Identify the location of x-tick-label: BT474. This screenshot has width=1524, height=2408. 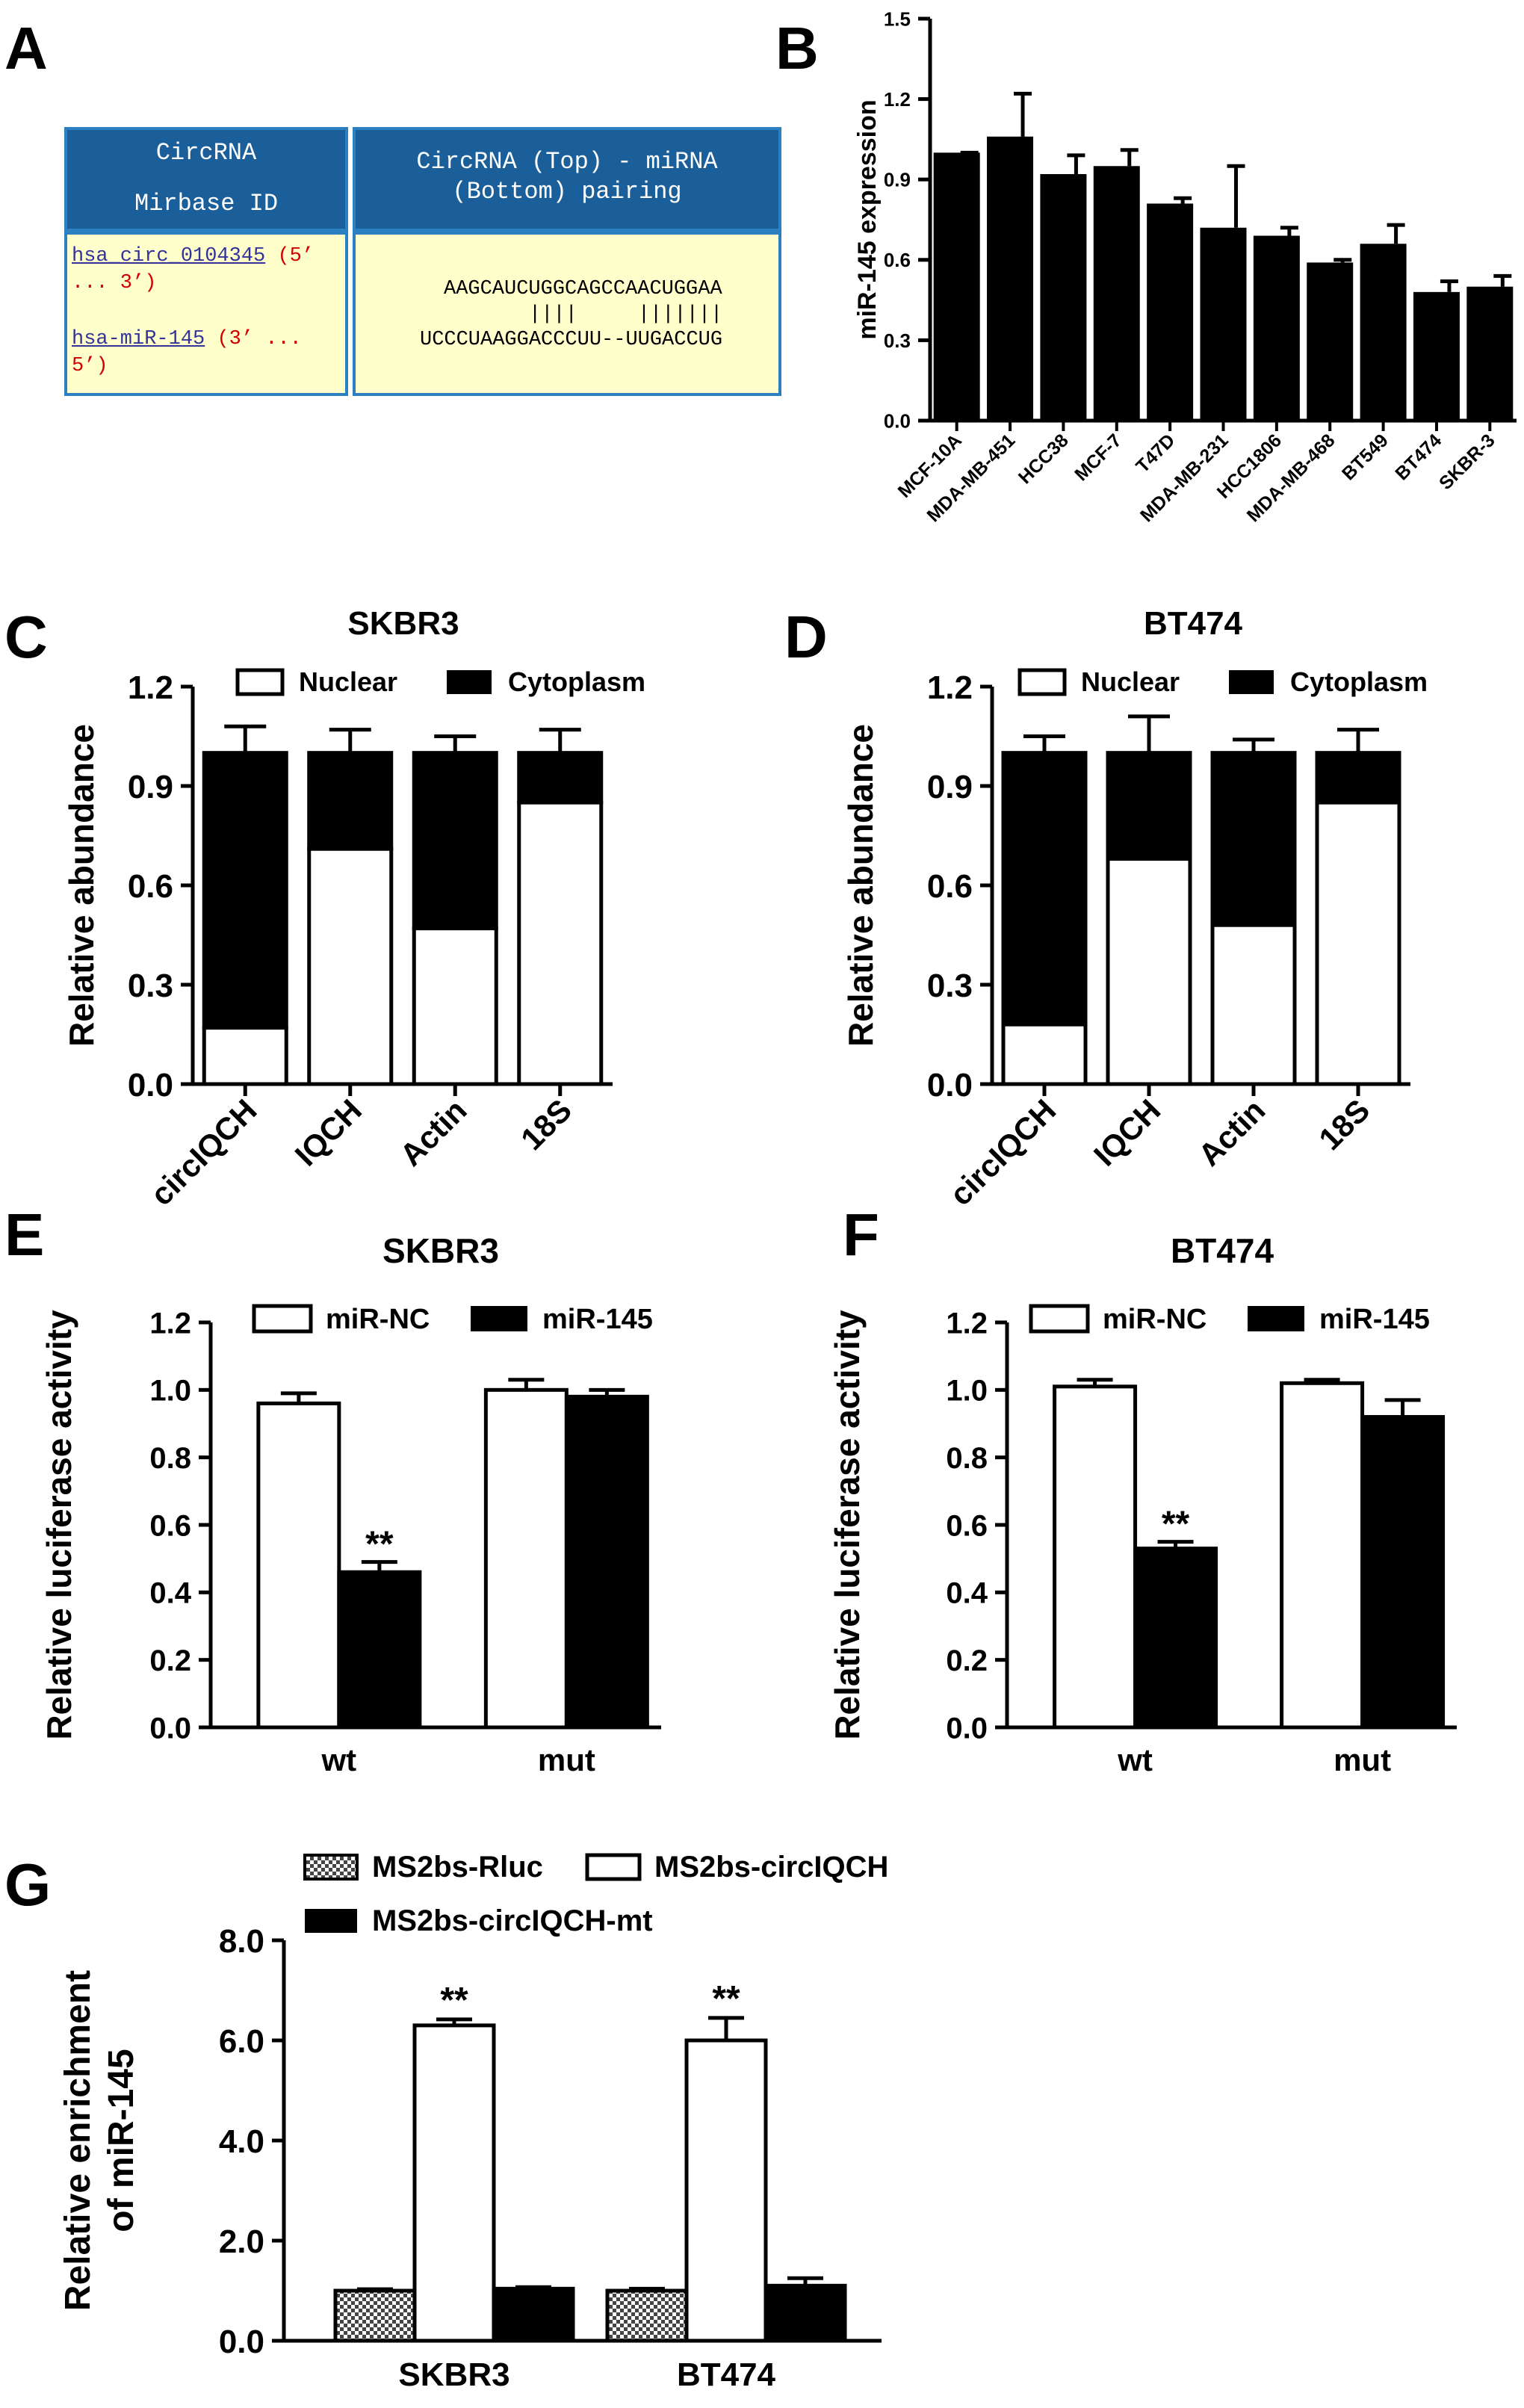
(726, 2375).